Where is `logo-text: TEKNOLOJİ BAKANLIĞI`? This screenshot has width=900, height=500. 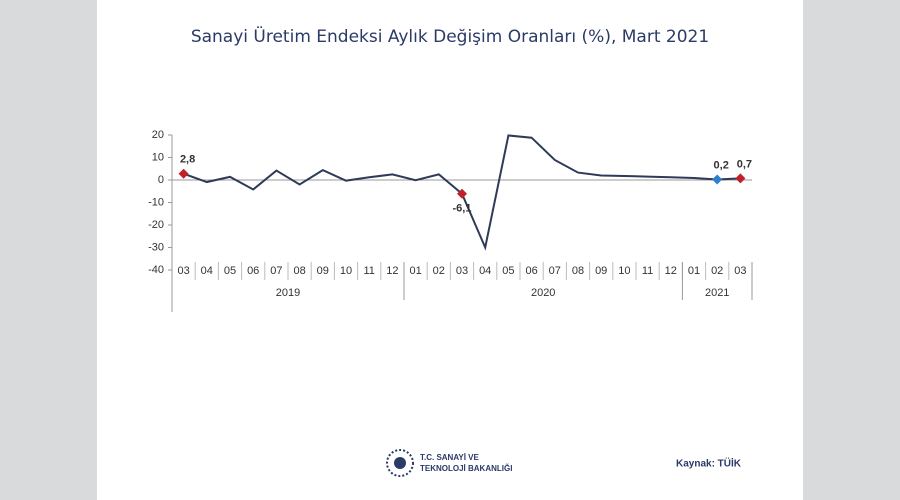
logo-text: TEKNOLOJİ BAKANLIĞI is located at coordinates (466, 468).